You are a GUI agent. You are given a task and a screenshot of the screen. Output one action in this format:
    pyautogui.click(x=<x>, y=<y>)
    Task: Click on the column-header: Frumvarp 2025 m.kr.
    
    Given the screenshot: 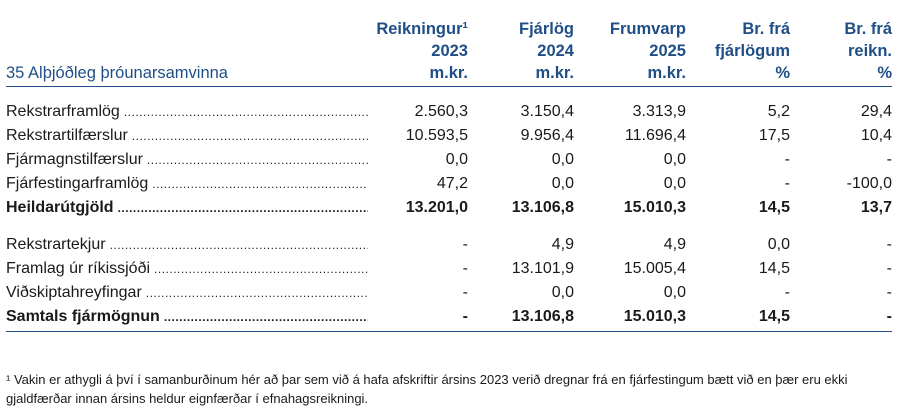 What is the action you would take?
    pyautogui.click(x=630, y=52)
    